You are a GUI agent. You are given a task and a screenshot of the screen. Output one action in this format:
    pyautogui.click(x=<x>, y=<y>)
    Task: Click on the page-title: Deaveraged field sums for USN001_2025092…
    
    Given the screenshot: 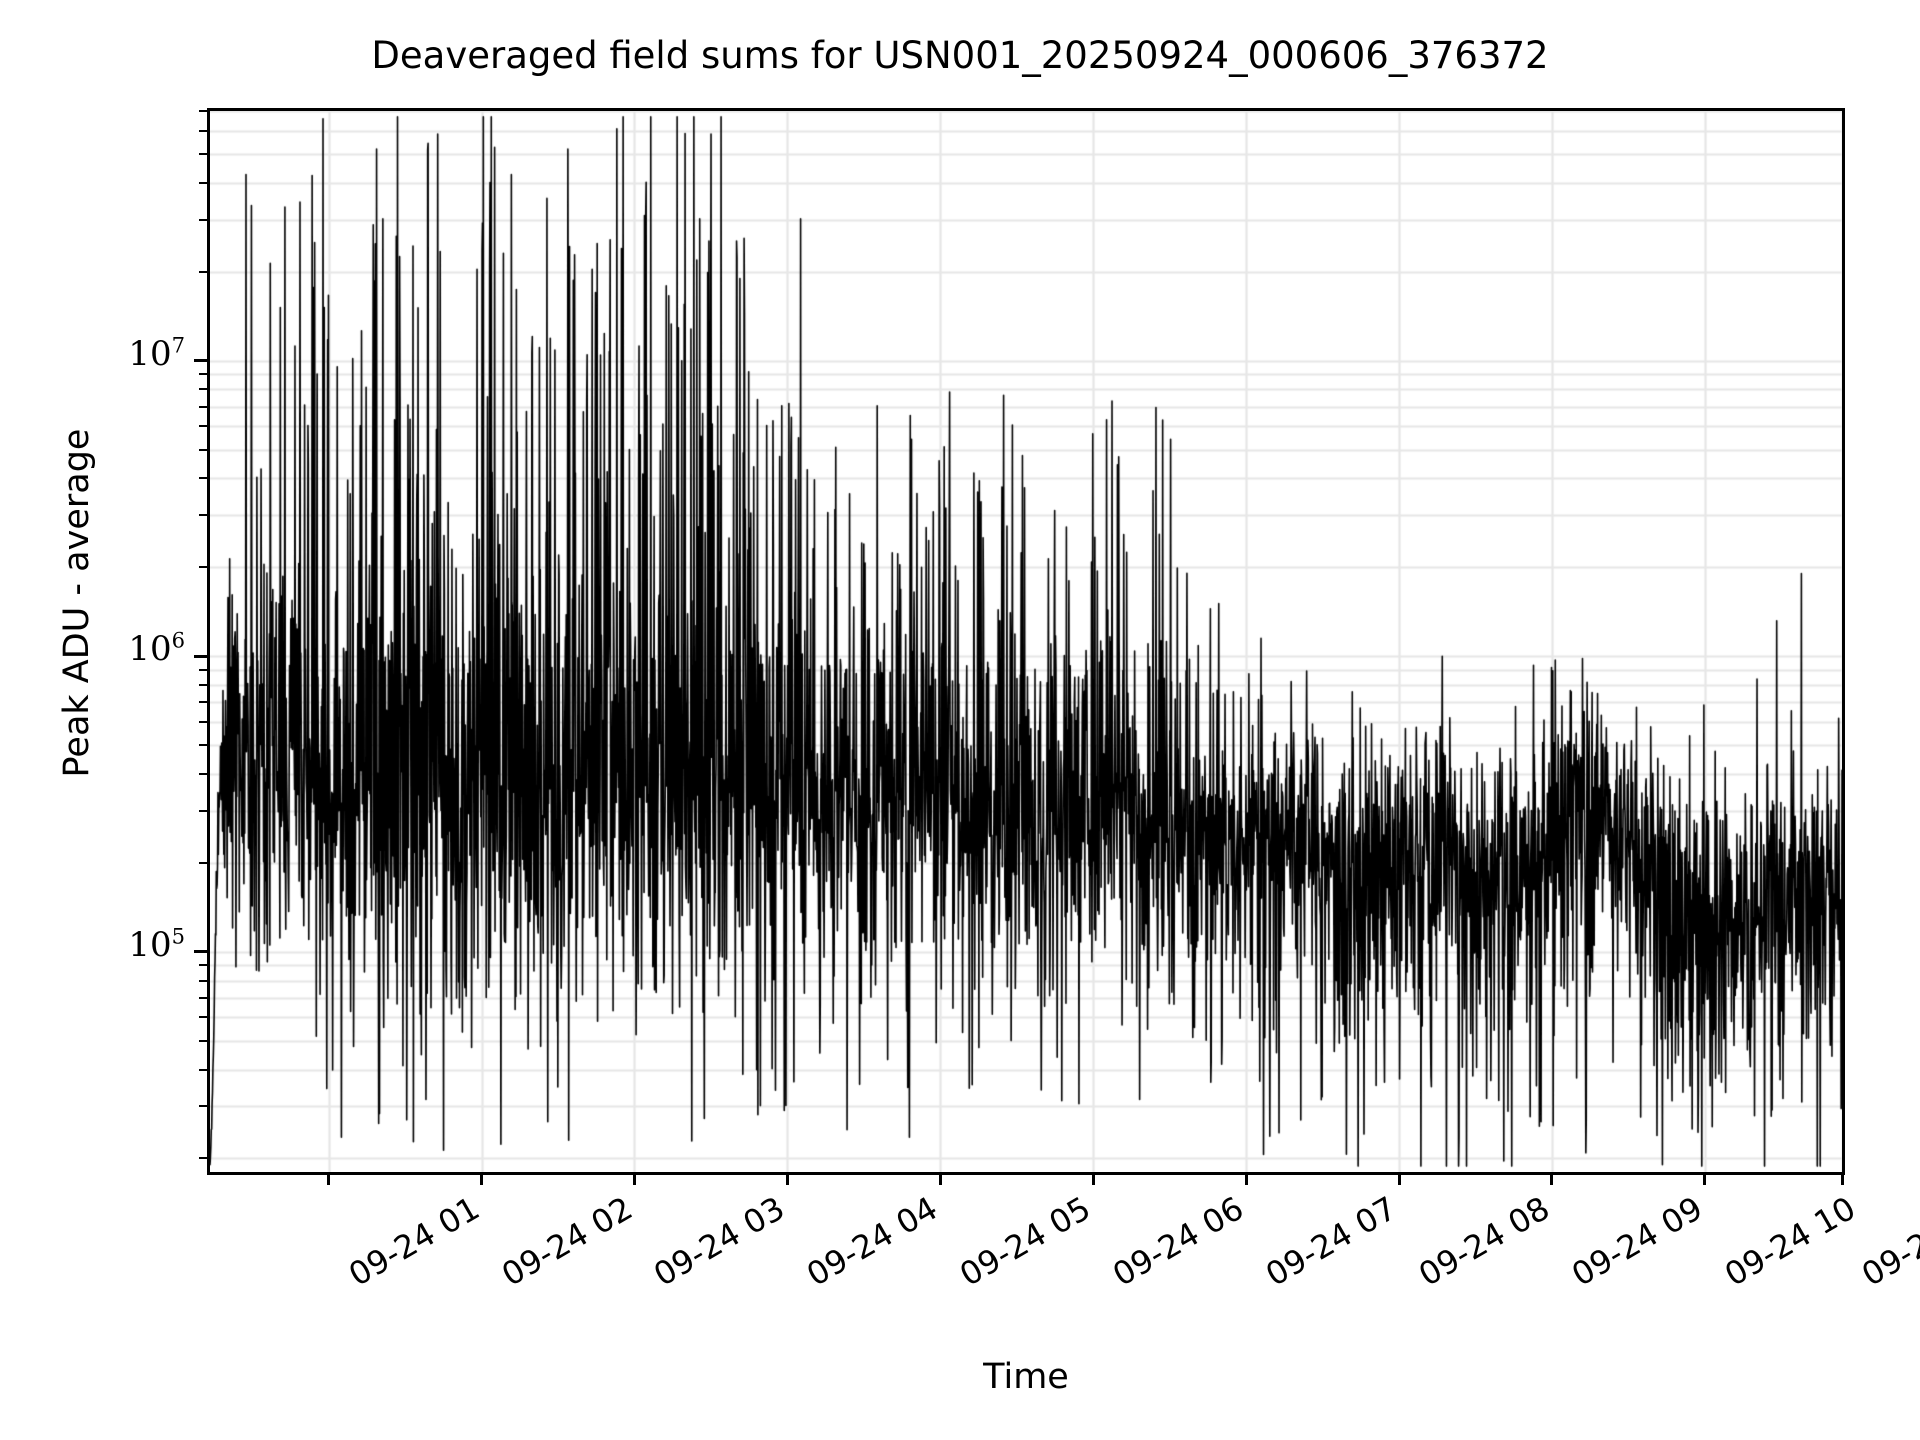 What is the action you would take?
    pyautogui.click(x=960, y=55)
    